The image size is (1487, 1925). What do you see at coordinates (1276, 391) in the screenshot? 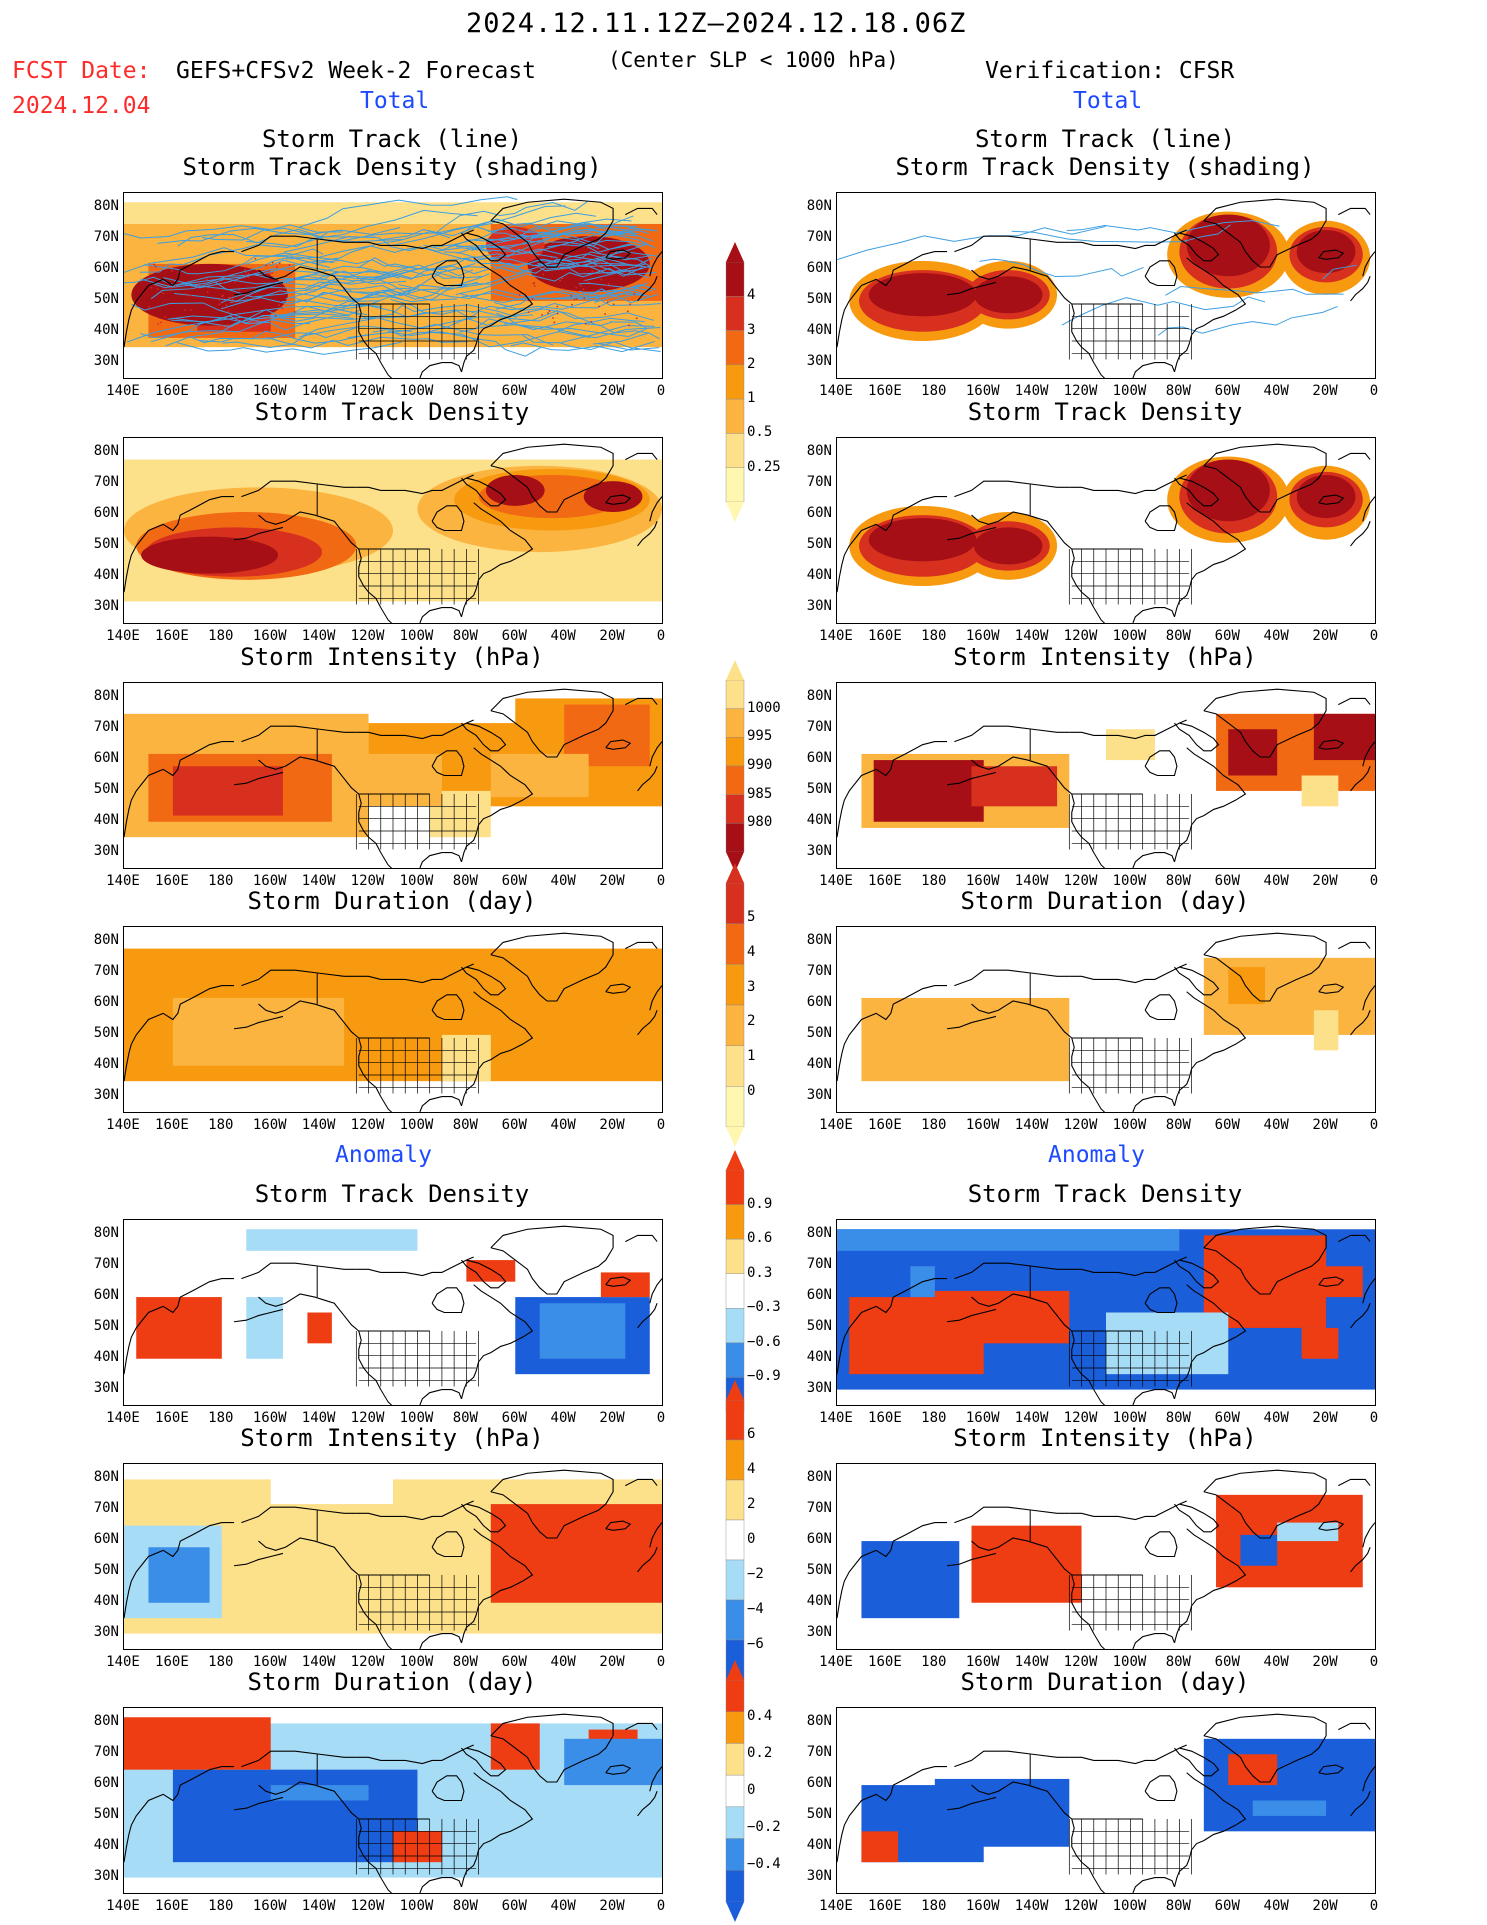
I see `x-tick-right-row0-9: 40W` at bounding box center [1276, 391].